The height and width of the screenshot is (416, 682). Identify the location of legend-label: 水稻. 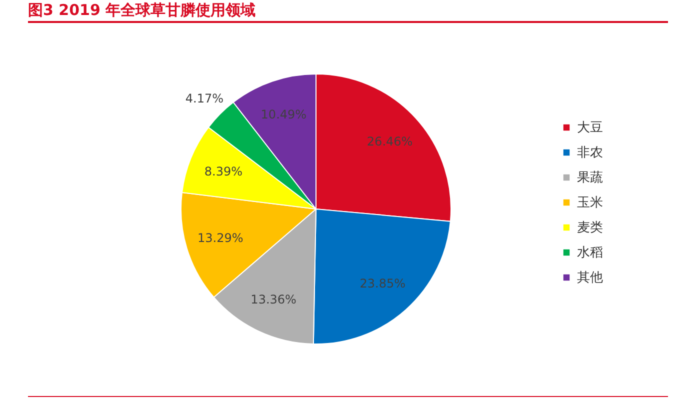
(590, 253).